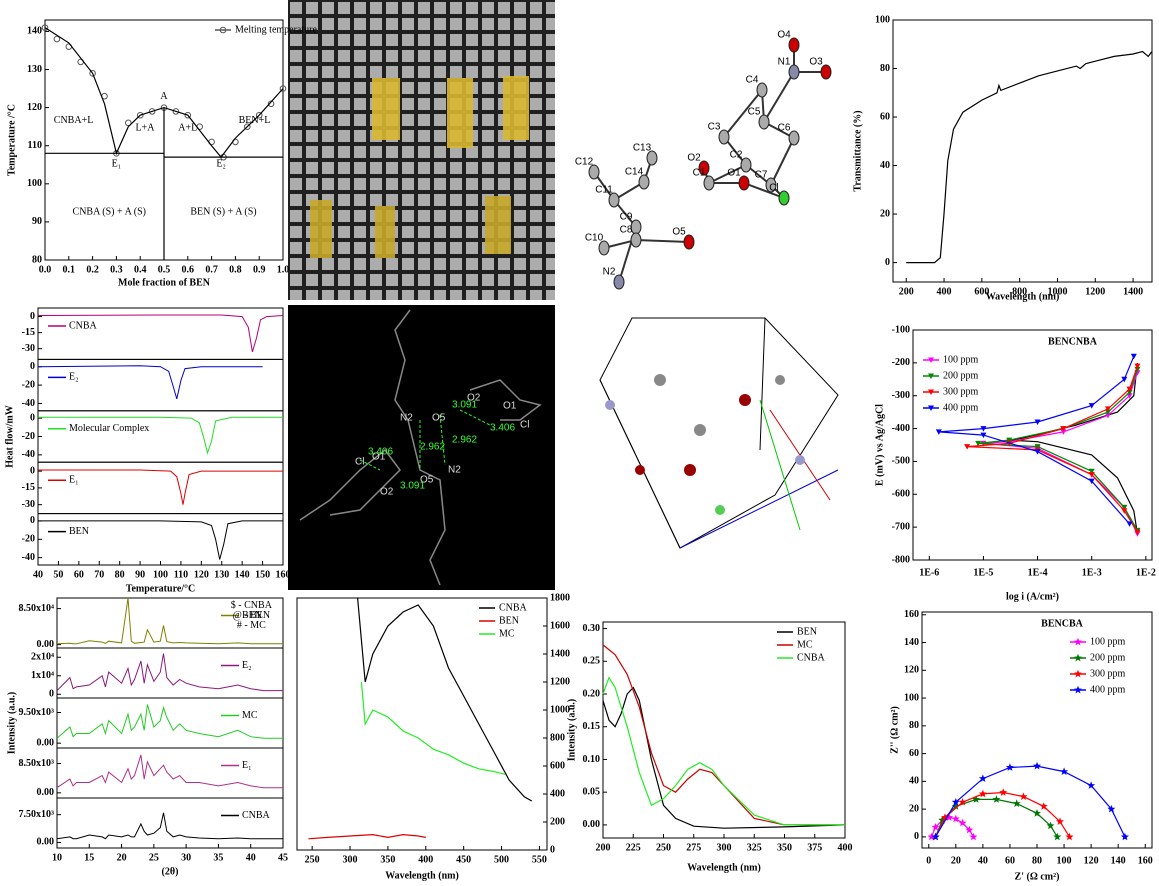 The height and width of the screenshot is (886, 1159). What do you see at coordinates (427, 480) in the screenshot?
I see `bond-label: O5` at bounding box center [427, 480].